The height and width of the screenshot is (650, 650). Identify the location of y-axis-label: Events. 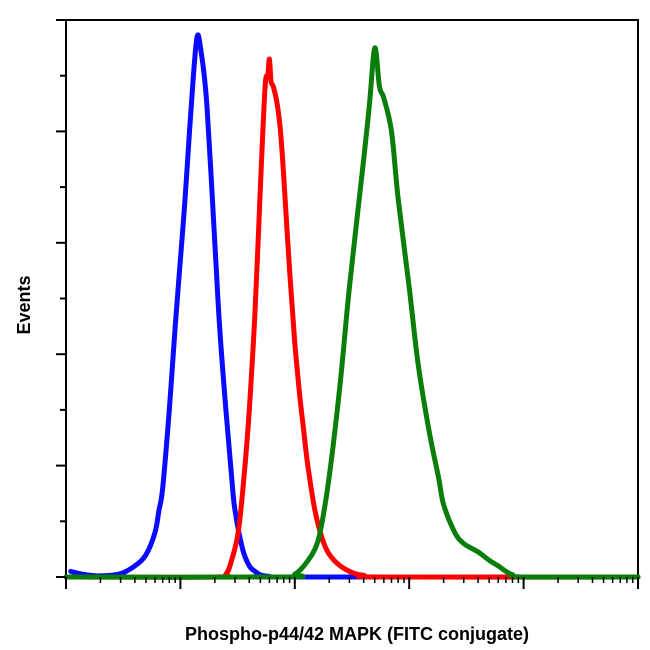
(24, 304).